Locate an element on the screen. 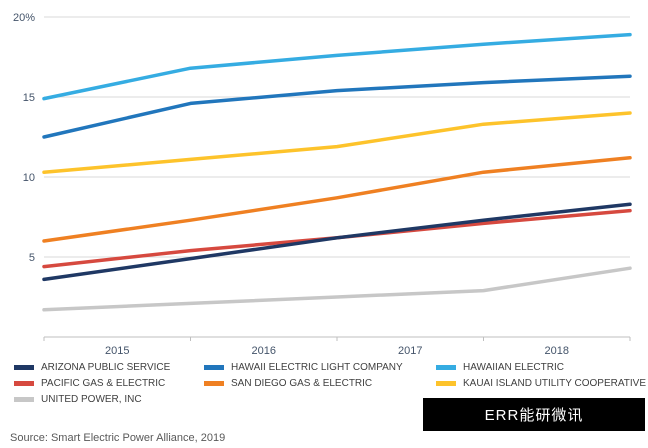  x-tick-label: 2017 is located at coordinates (410, 351).